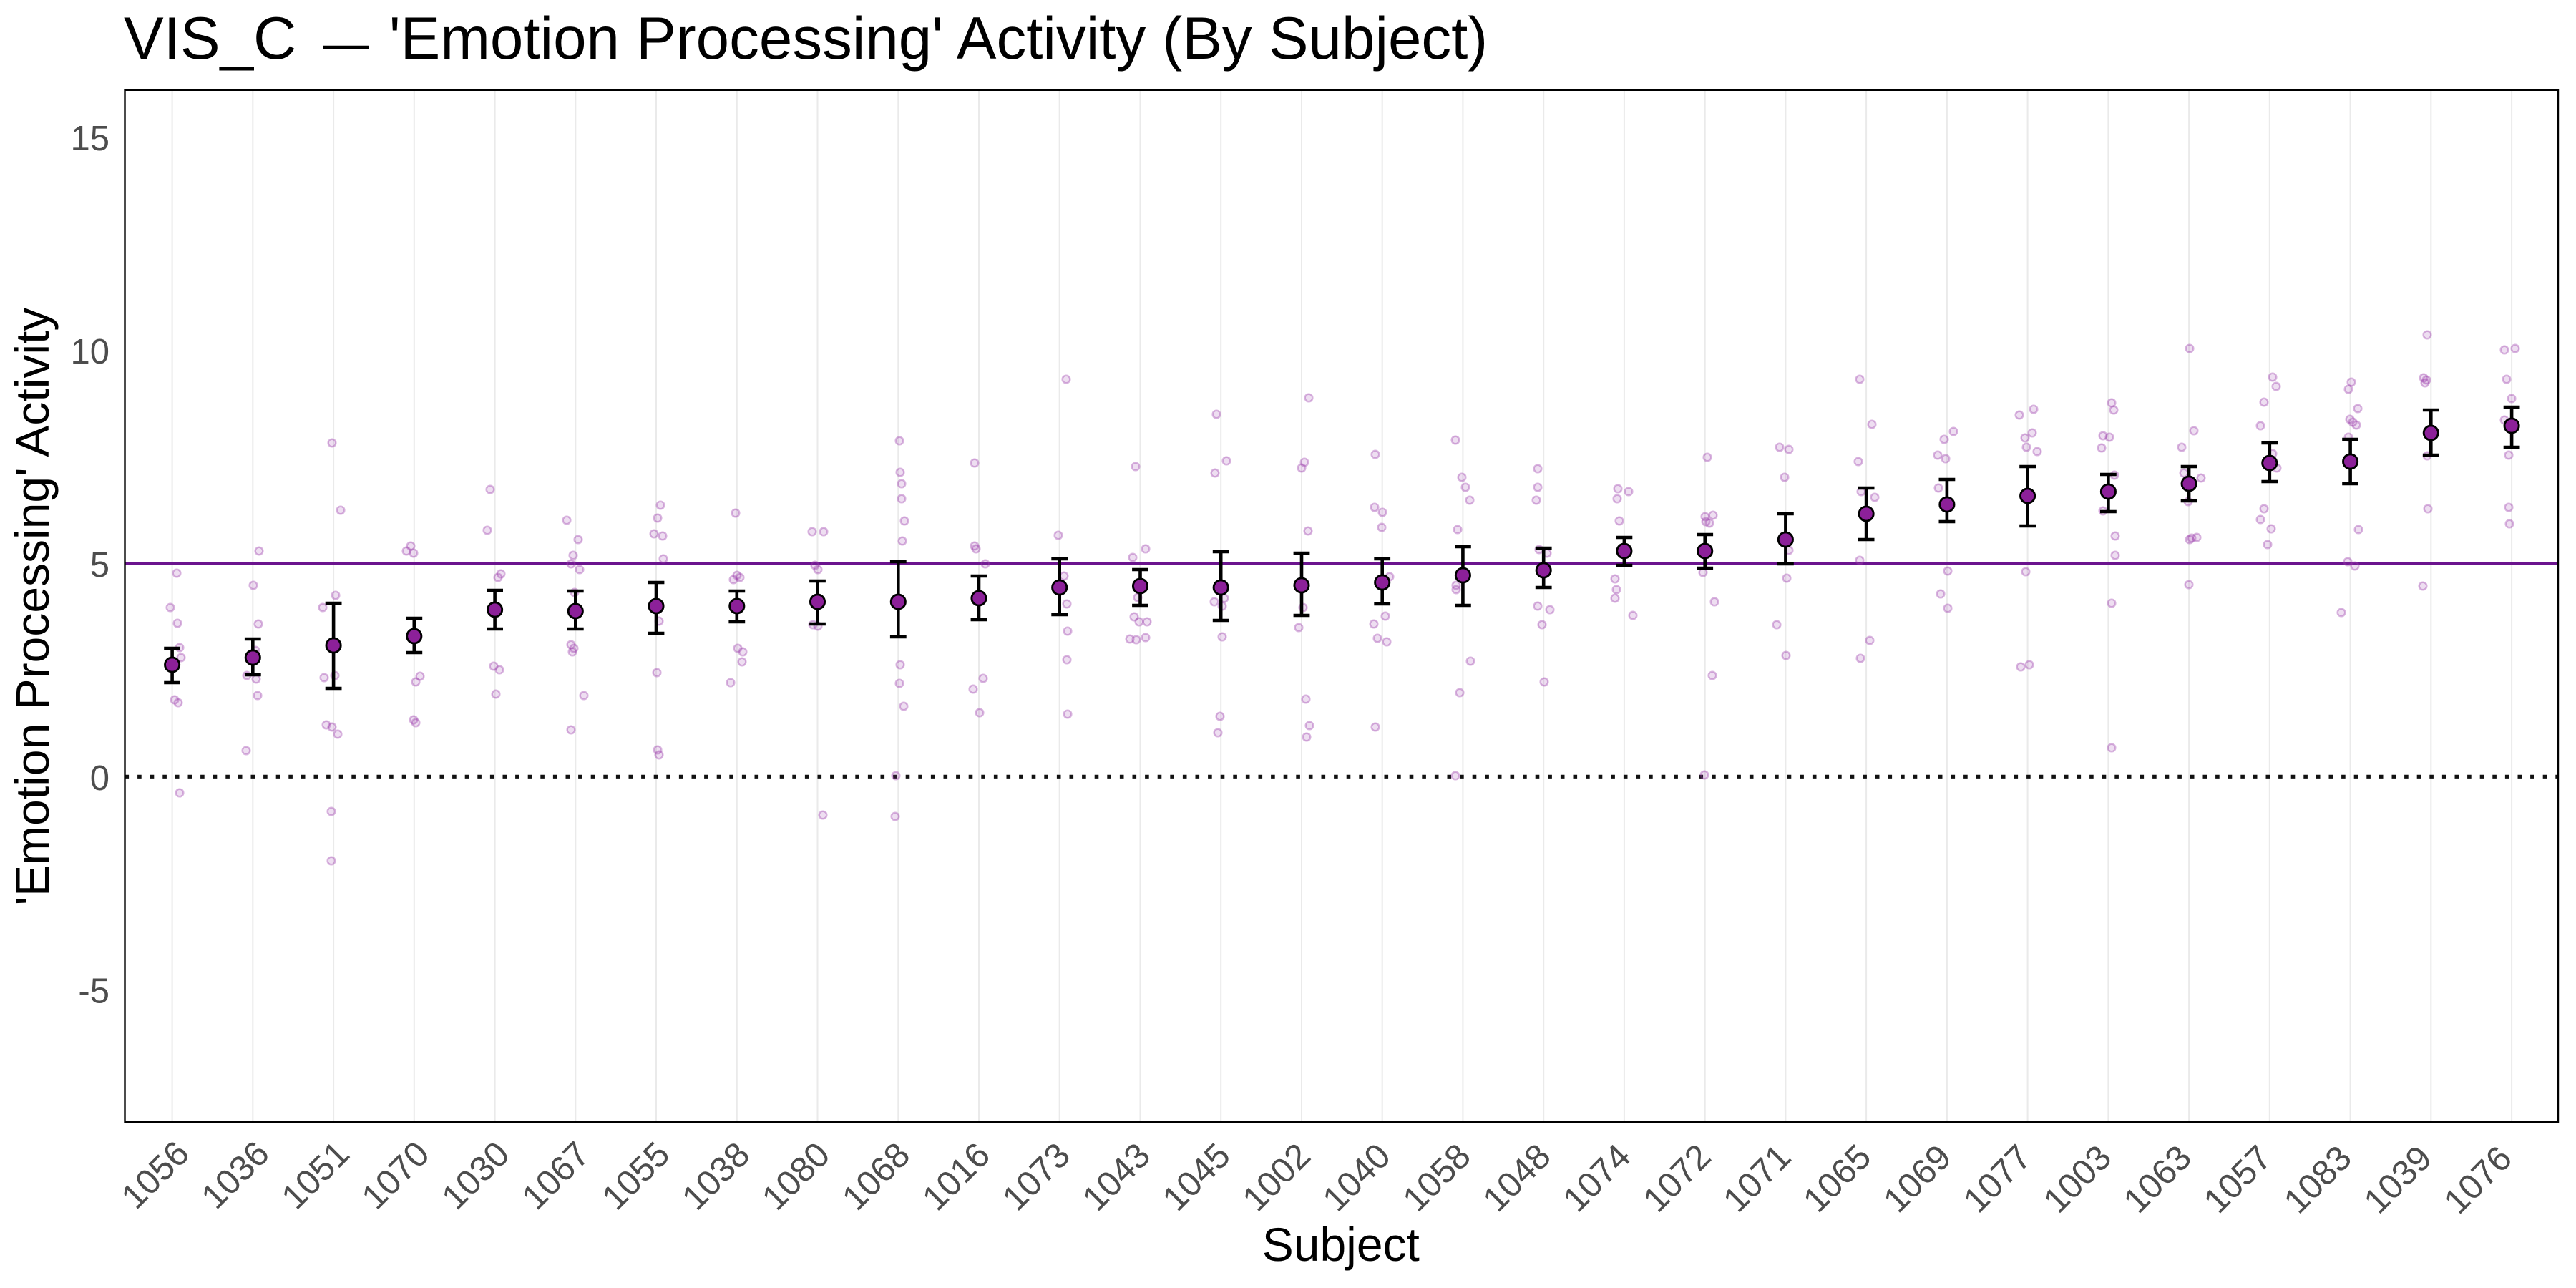 The height and width of the screenshot is (1288, 2576). I want to click on svg-text: -5, so click(93, 991).